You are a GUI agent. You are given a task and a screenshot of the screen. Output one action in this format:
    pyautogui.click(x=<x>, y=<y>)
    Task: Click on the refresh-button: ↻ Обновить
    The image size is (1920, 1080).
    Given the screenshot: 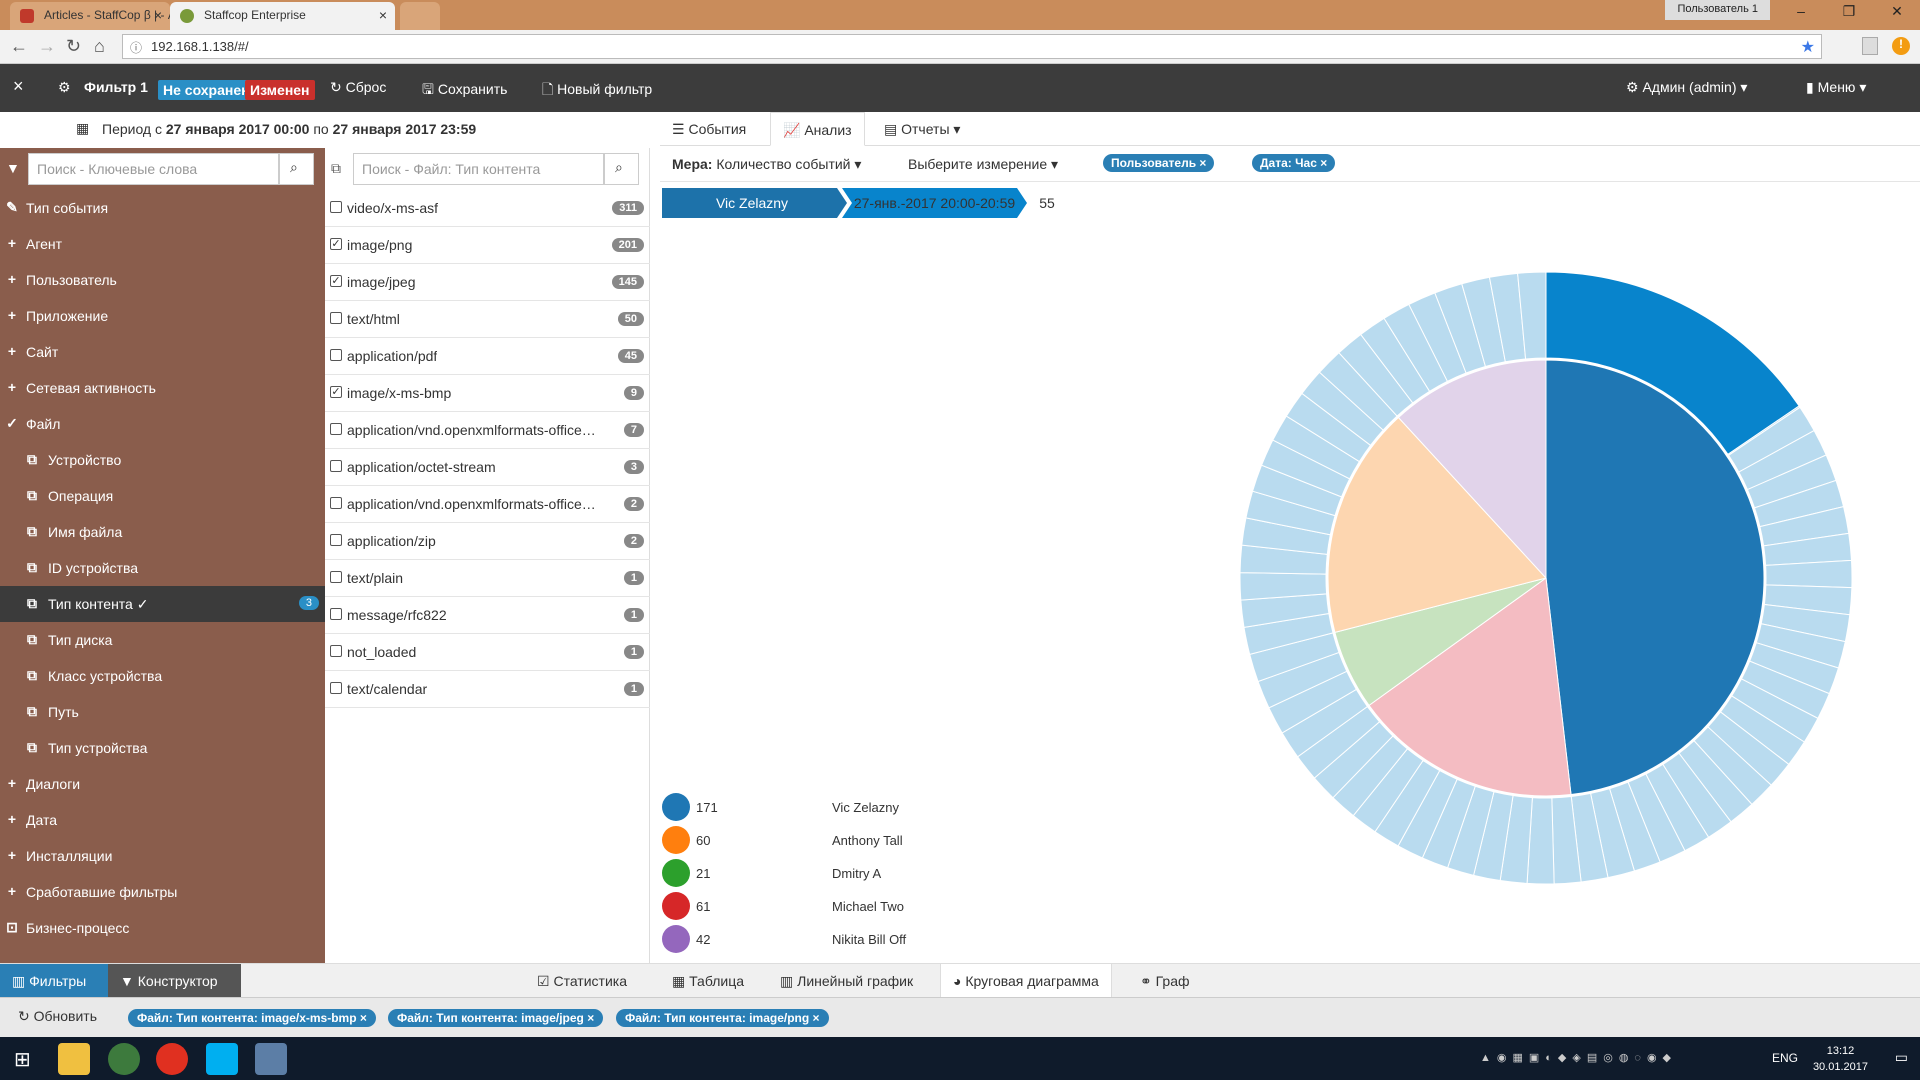 What is the action you would take?
    pyautogui.click(x=58, y=1016)
    